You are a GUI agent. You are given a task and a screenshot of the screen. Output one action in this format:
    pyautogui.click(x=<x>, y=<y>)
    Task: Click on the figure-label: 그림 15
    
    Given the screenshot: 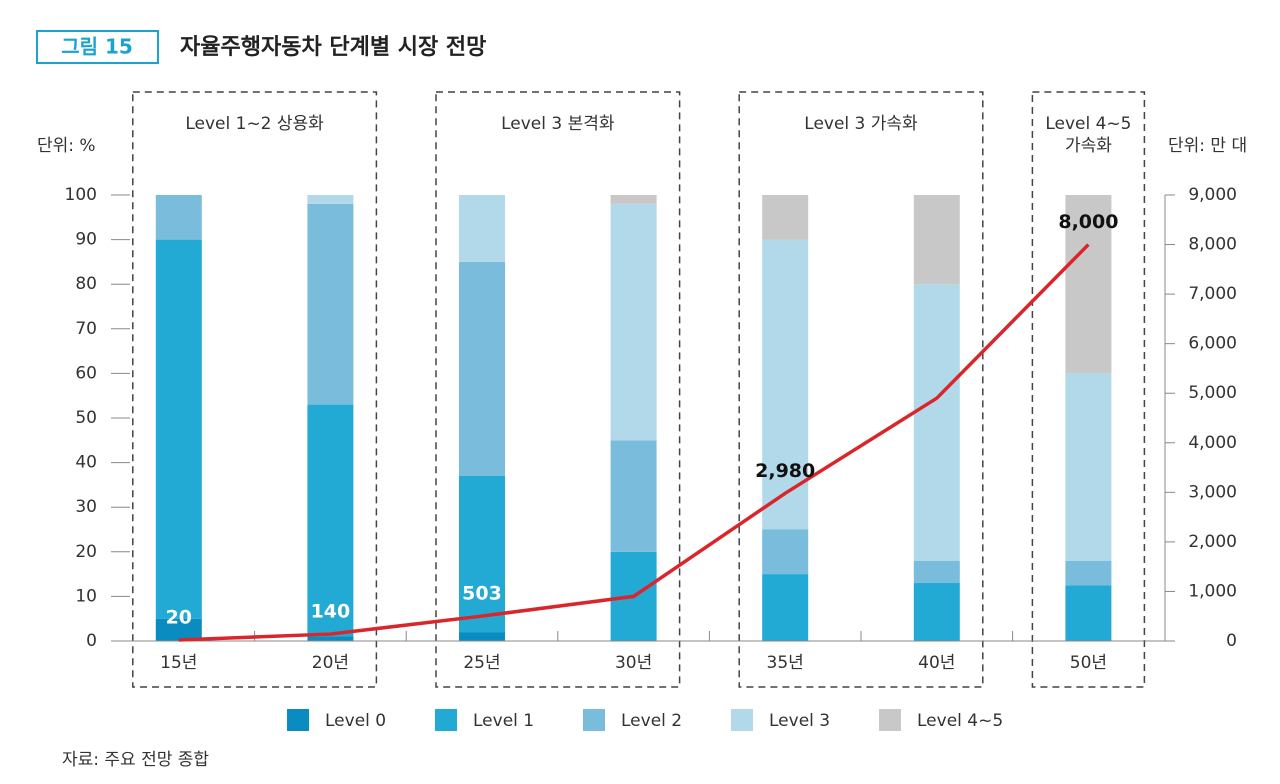 What is the action you would take?
    pyautogui.click(x=97, y=47)
    